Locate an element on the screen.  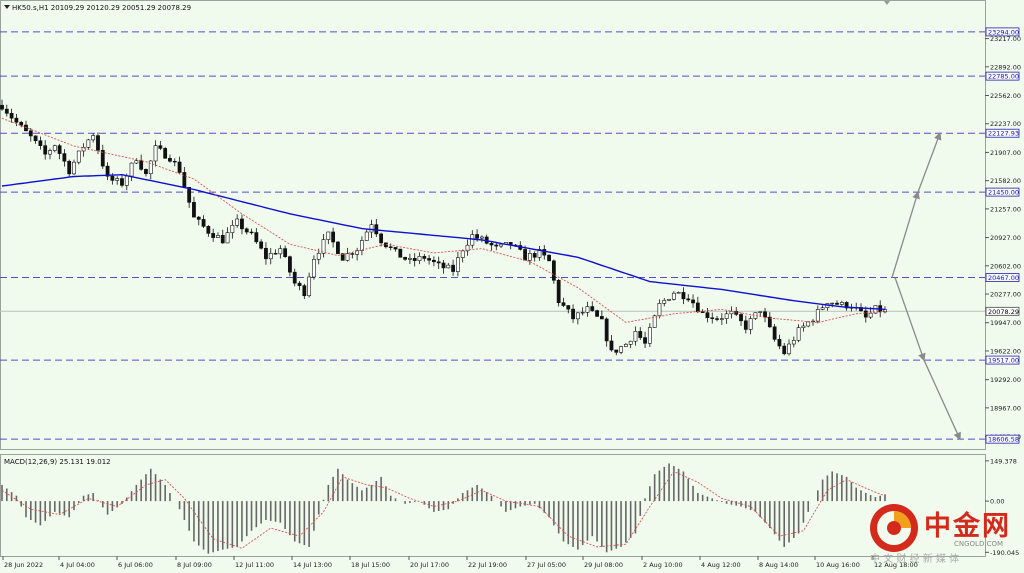
level-price-label: 21450.00 is located at coordinates (1003, 193).